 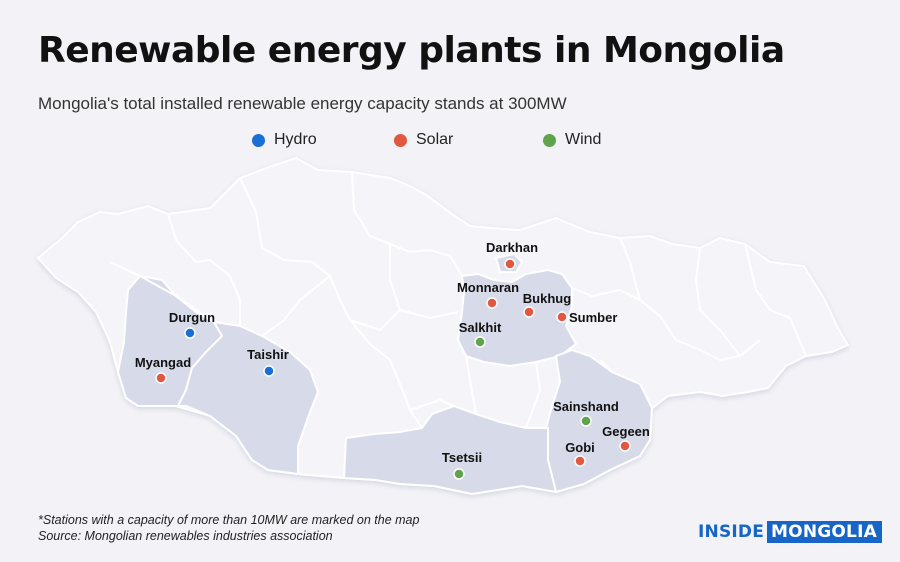 I want to click on inside-mongolia-logo: INSIDE MONGOLIA, so click(x=790, y=532).